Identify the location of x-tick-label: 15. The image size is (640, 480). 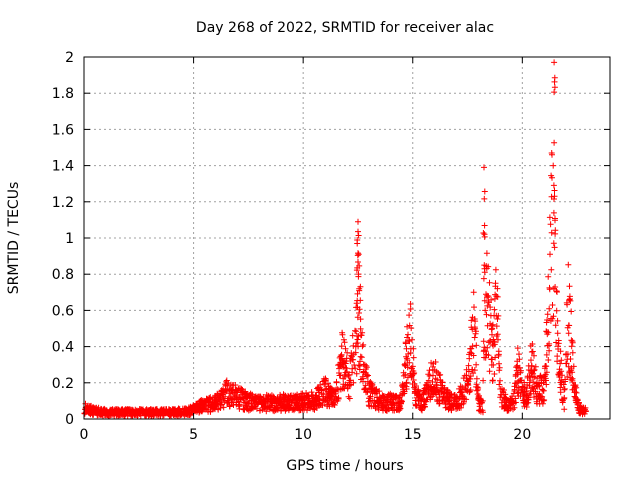
(413, 435).